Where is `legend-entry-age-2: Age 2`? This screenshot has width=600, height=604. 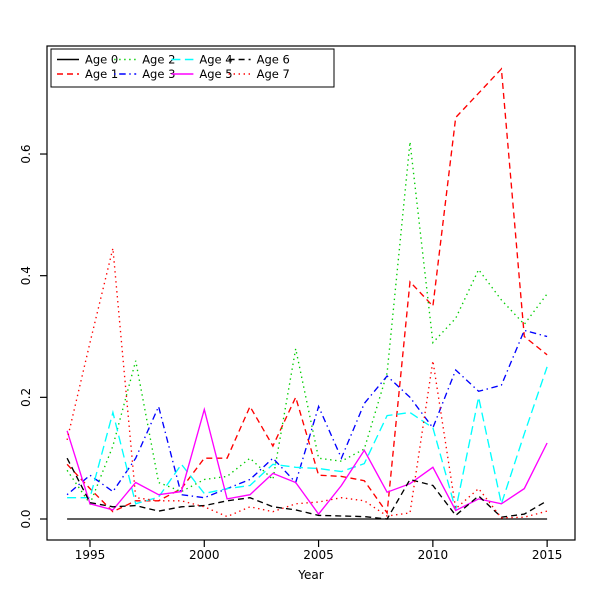 legend-entry-age-2: Age 2 is located at coordinates (144, 60).